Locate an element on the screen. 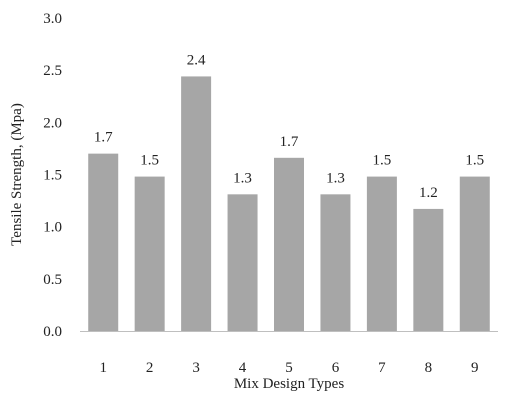 The image size is (506, 395). y-tick-label: 0.5 is located at coordinates (52, 280).